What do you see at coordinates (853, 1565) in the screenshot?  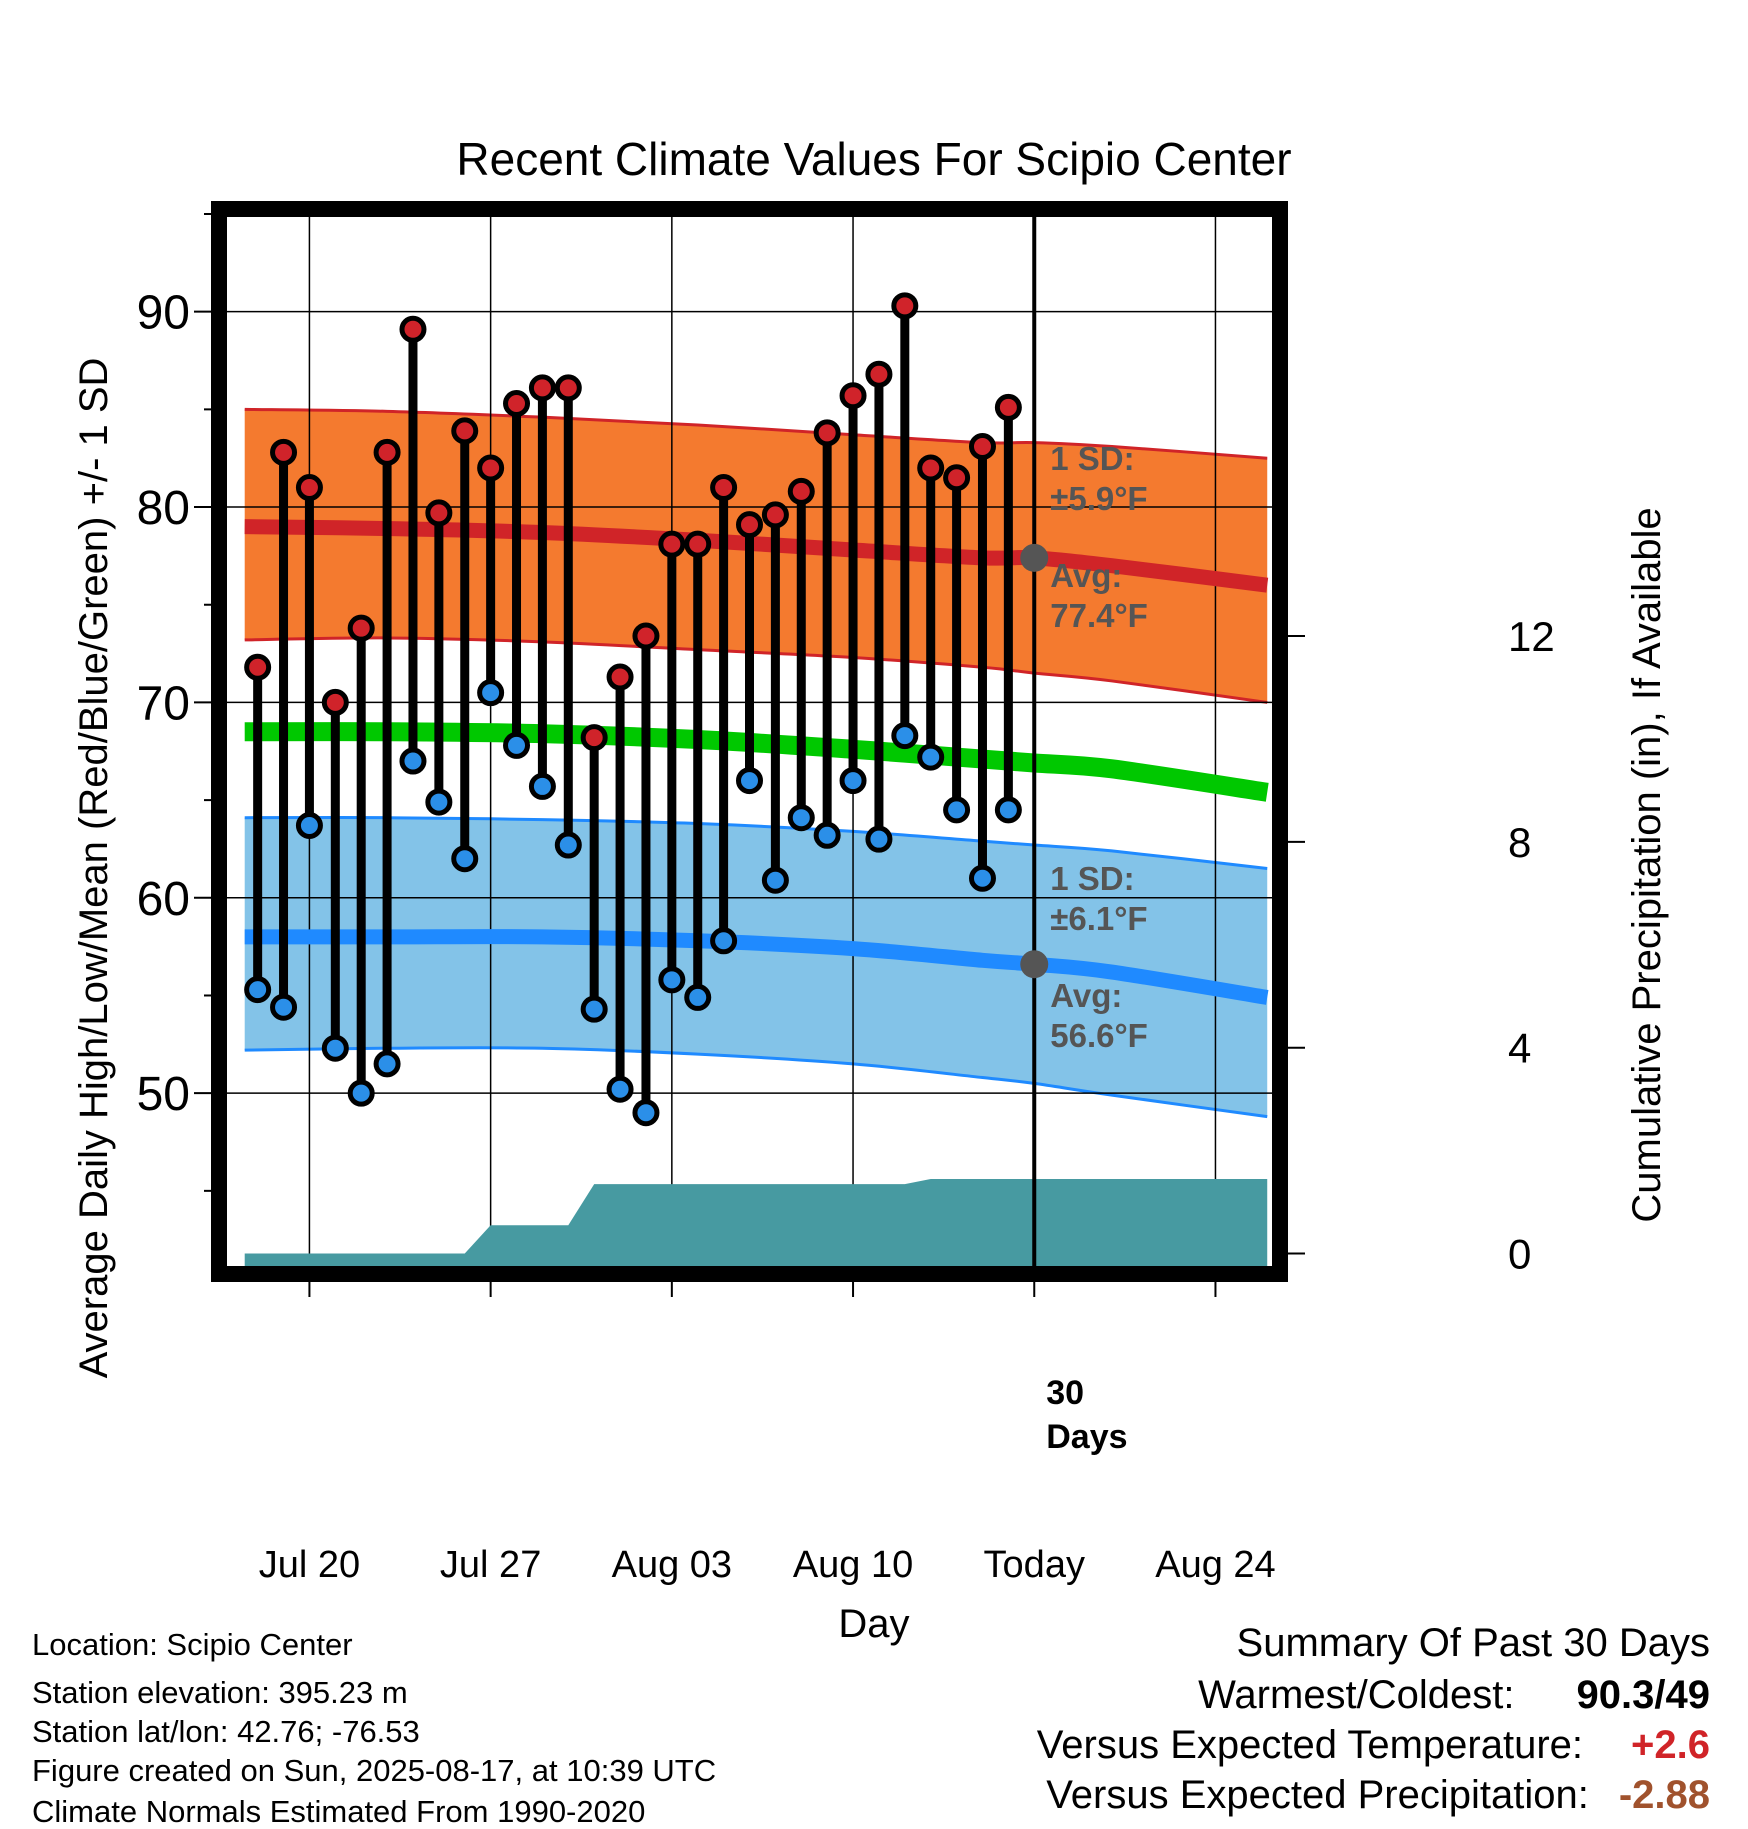 I see `x-tick-label: Aug 10` at bounding box center [853, 1565].